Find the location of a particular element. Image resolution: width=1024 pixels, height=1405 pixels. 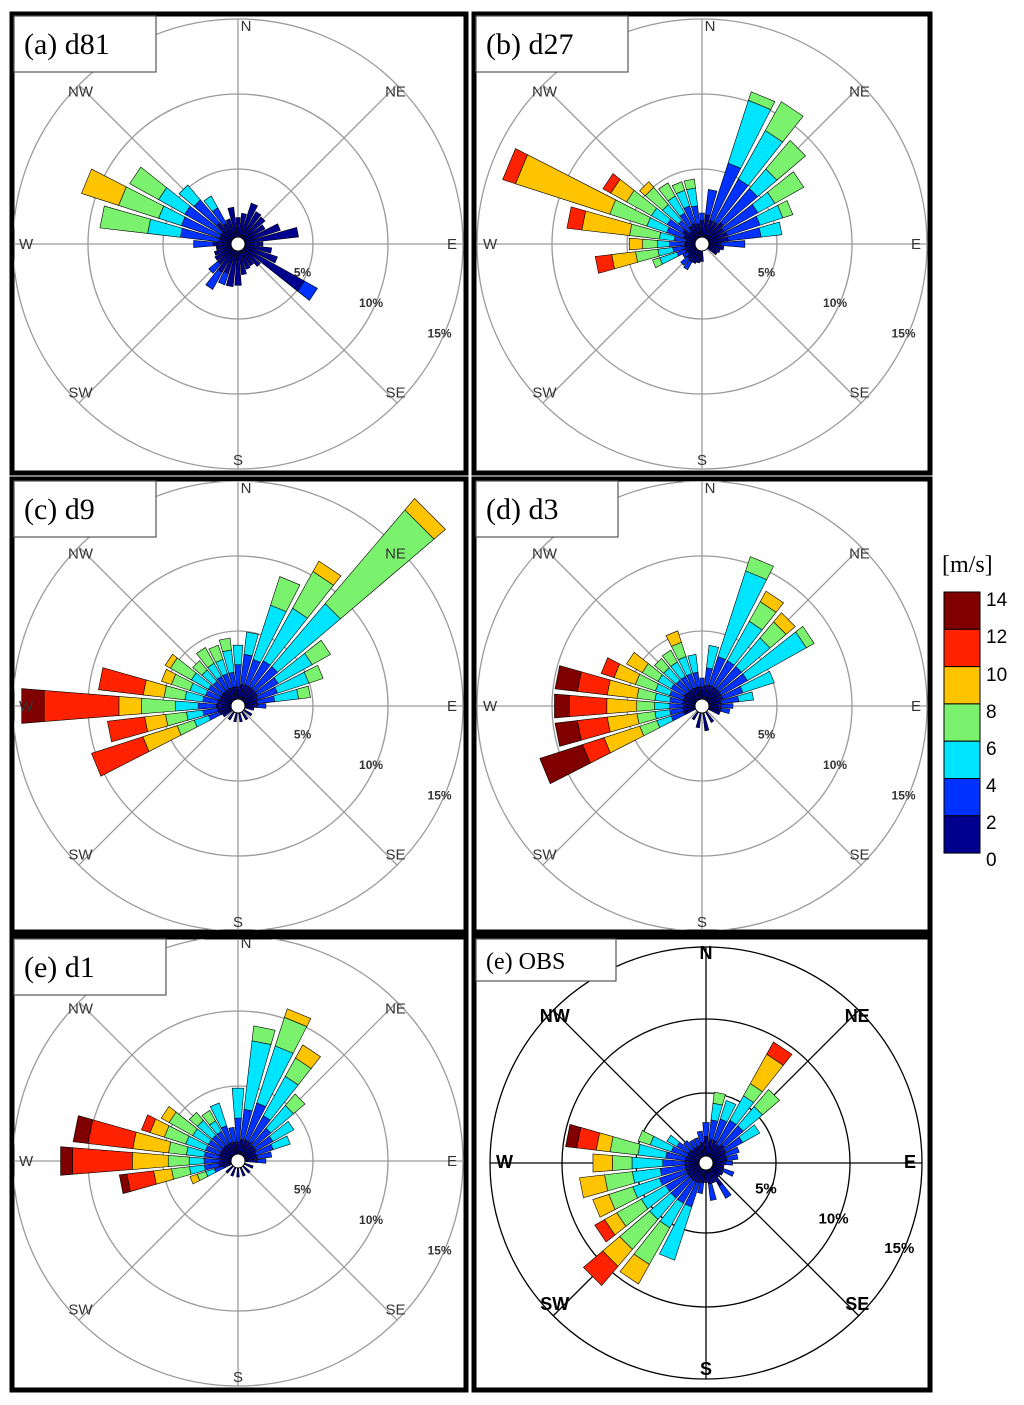

rose-center is located at coordinates (238, 706).